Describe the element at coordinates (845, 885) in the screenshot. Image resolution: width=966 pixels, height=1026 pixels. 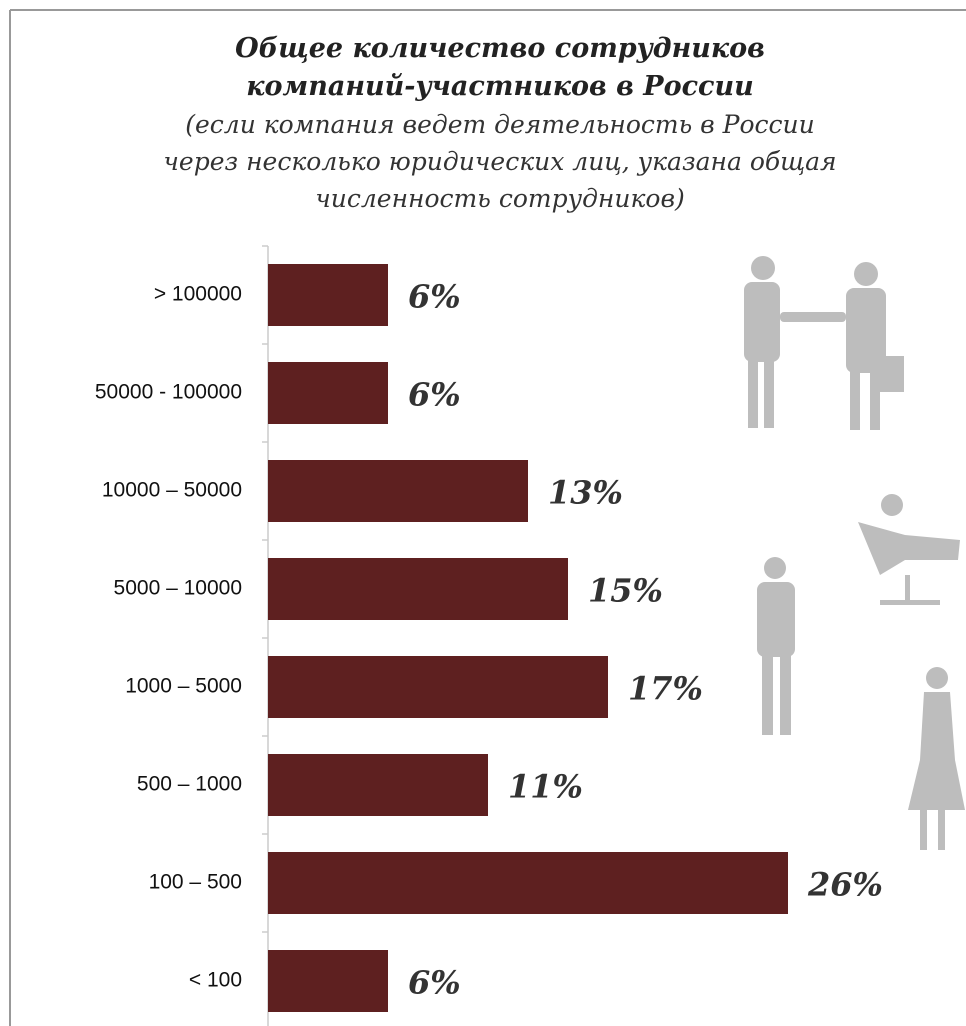
I see `value-label: 26%` at that location.